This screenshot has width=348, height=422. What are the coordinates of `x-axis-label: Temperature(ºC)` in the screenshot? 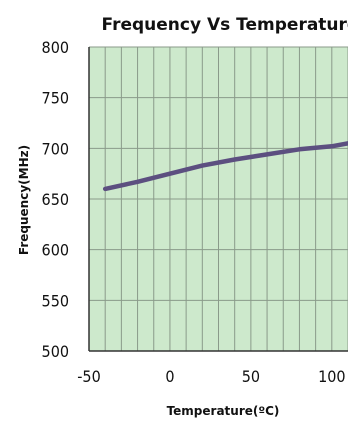 It's located at (223, 411).